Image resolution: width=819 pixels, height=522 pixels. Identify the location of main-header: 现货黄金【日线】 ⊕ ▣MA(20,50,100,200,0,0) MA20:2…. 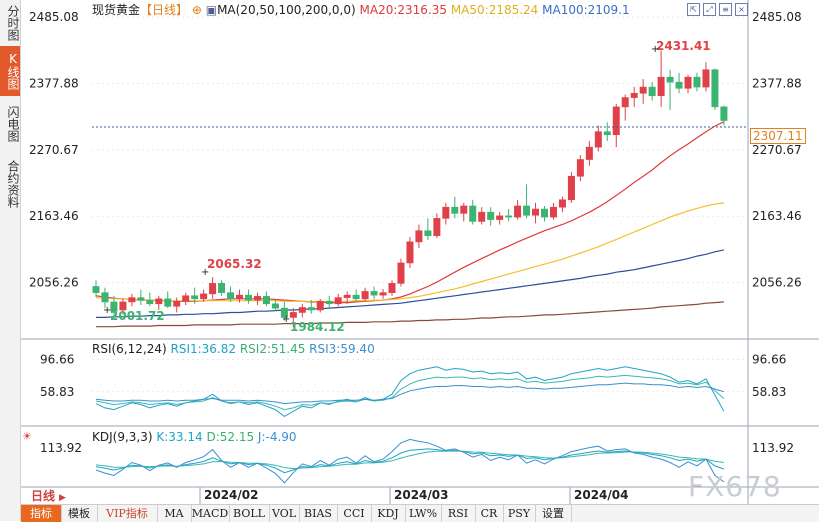
(361, 9).